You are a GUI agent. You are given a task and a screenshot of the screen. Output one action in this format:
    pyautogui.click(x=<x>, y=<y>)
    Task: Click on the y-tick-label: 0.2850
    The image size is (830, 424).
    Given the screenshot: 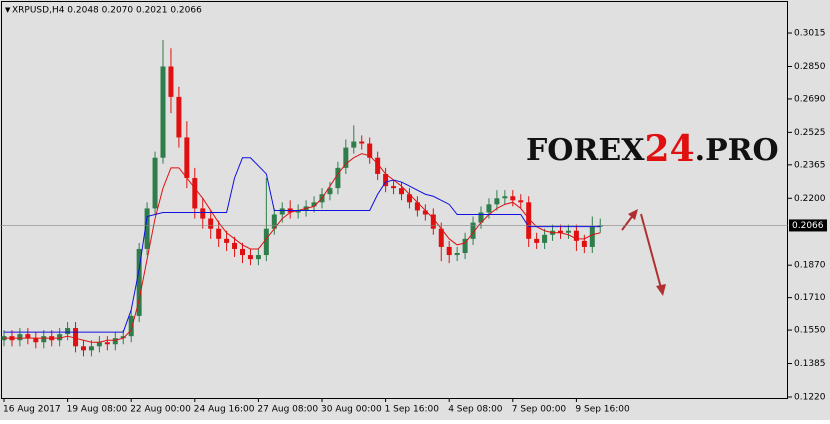 What is the action you would take?
    pyautogui.click(x=810, y=67)
    